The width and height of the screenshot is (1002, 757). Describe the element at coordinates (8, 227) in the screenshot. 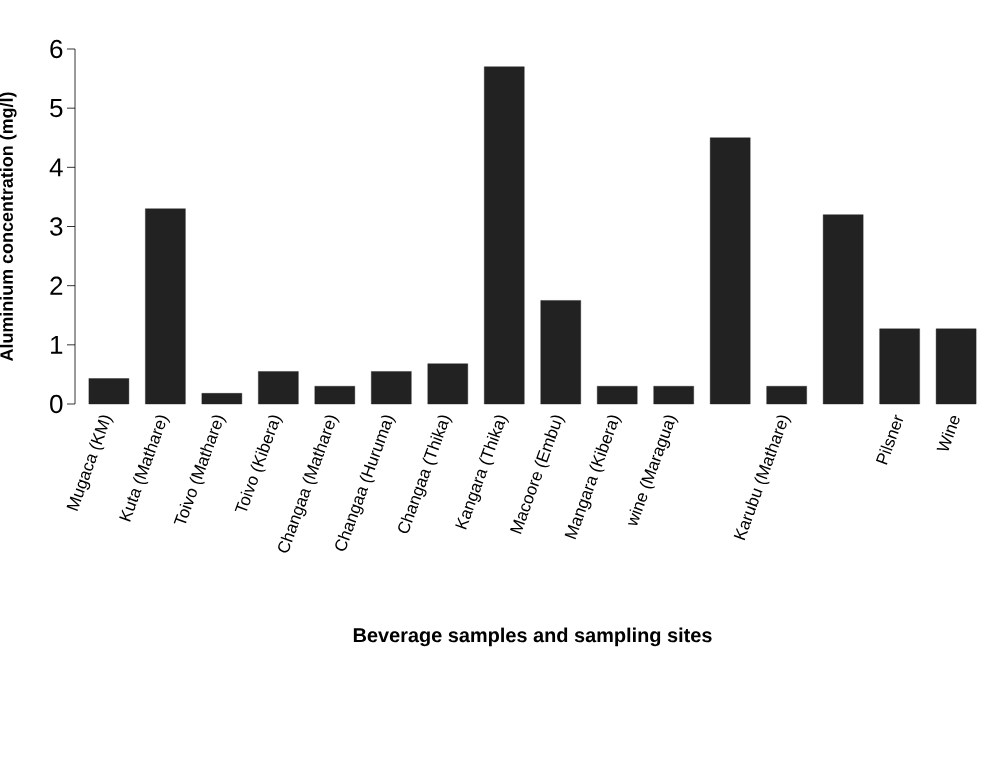

I see `y-axis-title: Aluminium concentration (mg/l)` at that location.